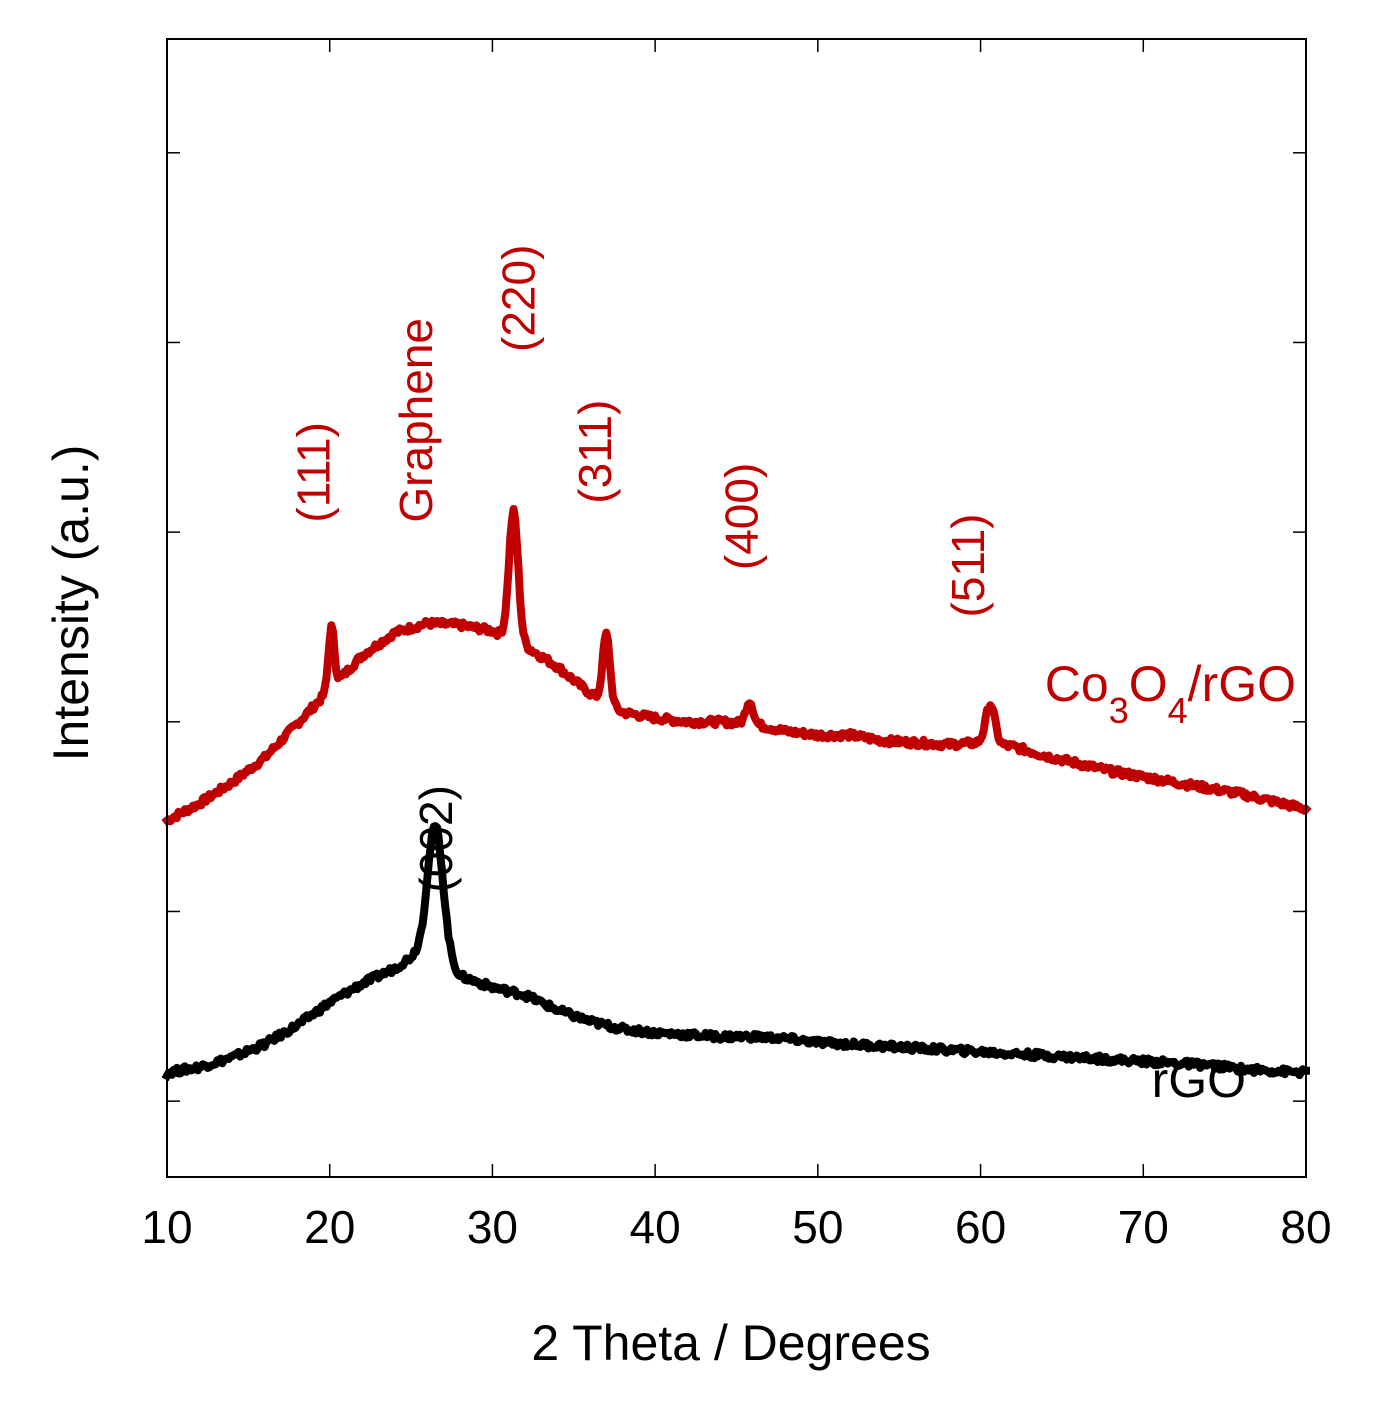  I want to click on peak-annotation: Graphene, so click(416, 420).